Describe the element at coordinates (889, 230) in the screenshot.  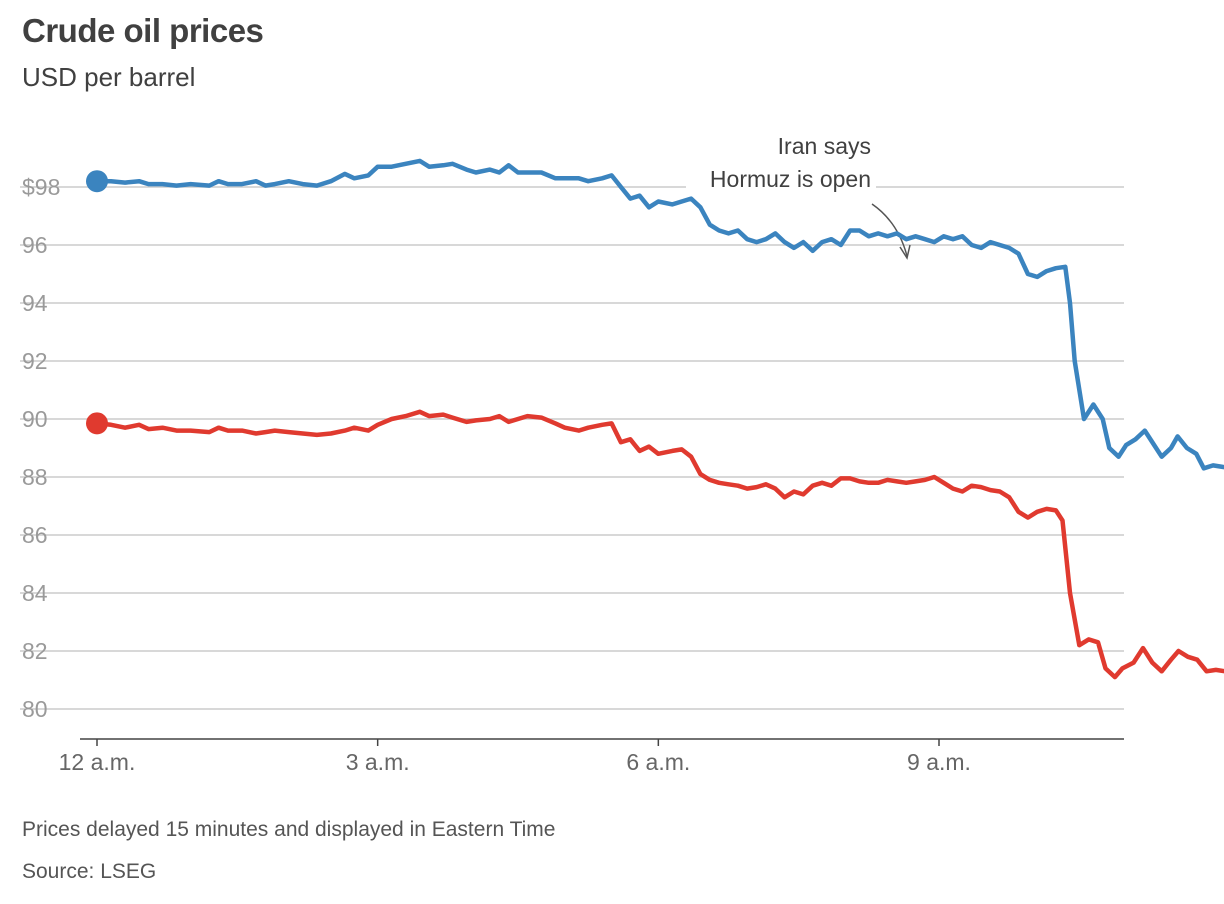
I see `annotation-arrow` at that location.